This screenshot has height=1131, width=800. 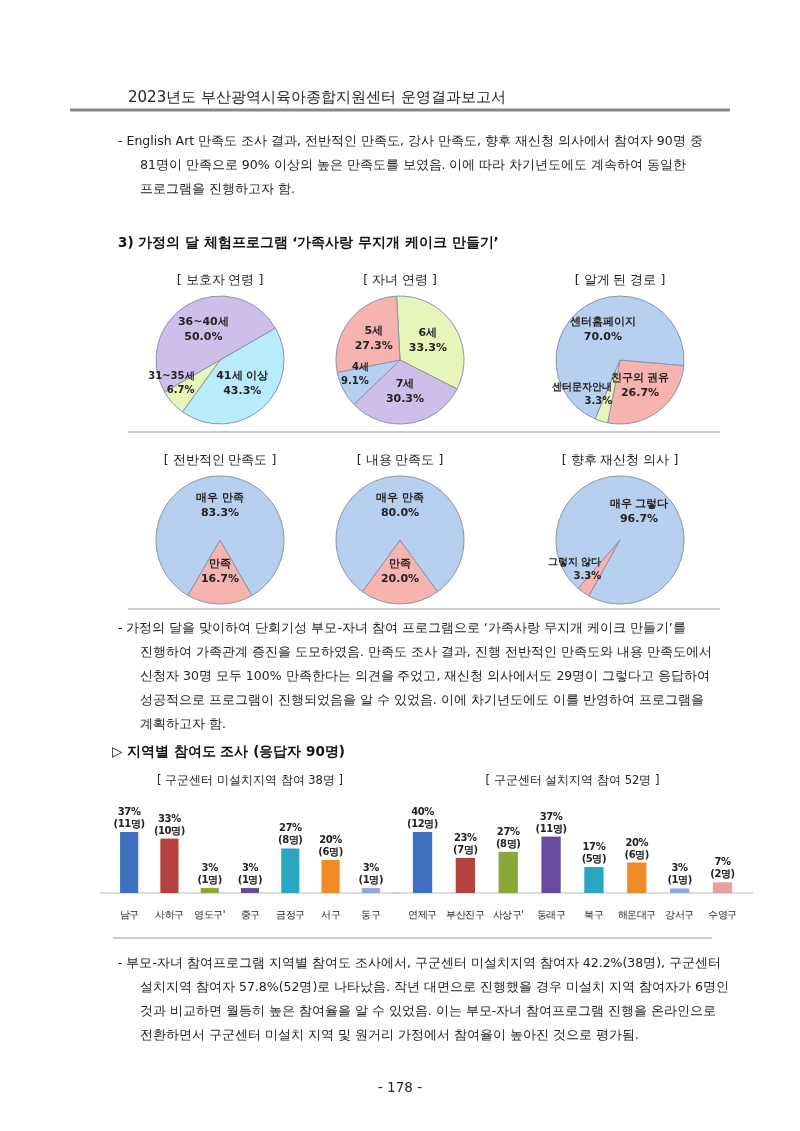 What do you see at coordinates (723, 914) in the screenshot?
I see `x-tick-label: 수영구` at bounding box center [723, 914].